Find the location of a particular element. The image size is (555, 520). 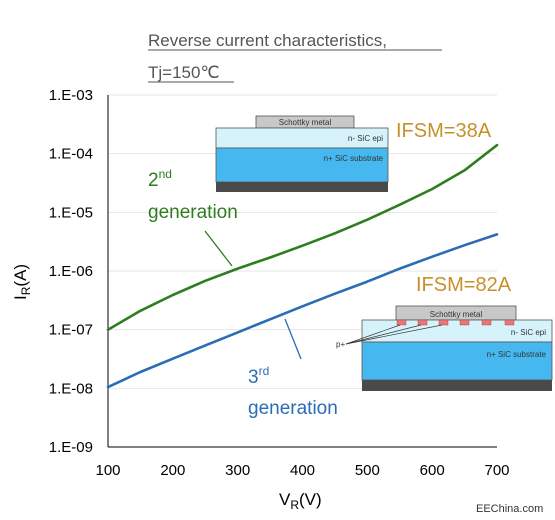

y-tick-label: 1.E-04 is located at coordinates (71, 154).